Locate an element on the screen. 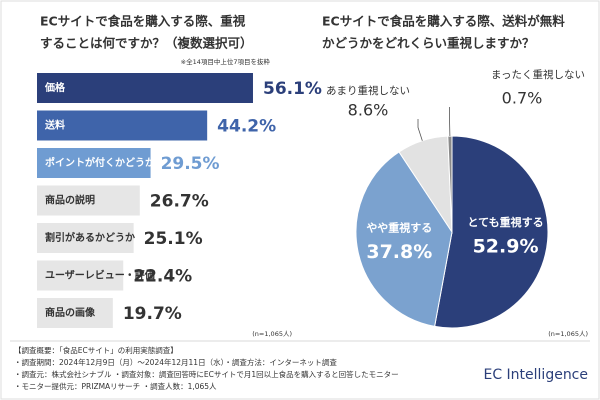 This screenshot has height=400, width=600. right-note: (n=1,065人) is located at coordinates (568, 334).